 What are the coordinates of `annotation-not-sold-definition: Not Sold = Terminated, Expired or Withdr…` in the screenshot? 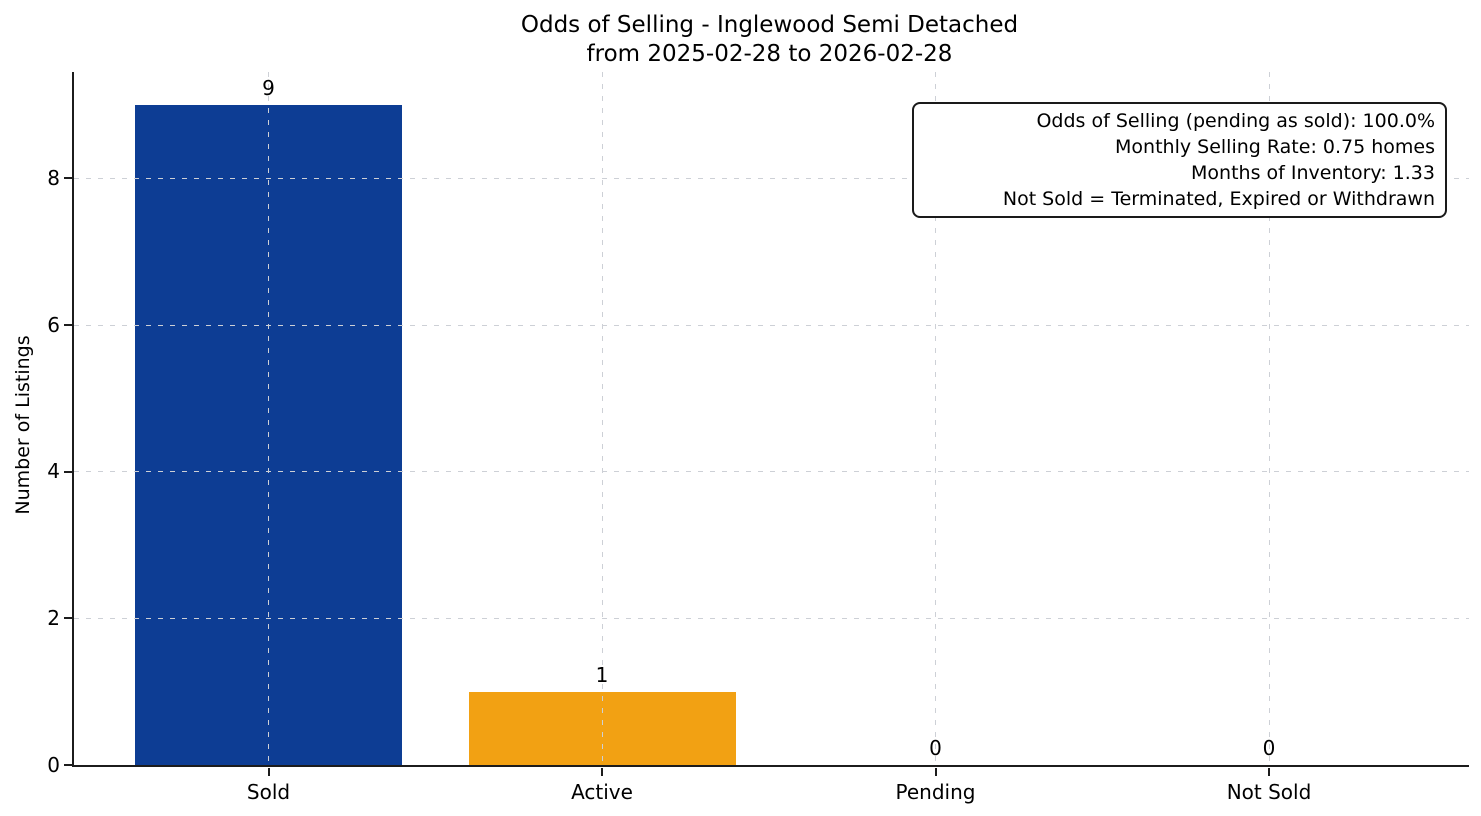 It's located at (1218, 199).